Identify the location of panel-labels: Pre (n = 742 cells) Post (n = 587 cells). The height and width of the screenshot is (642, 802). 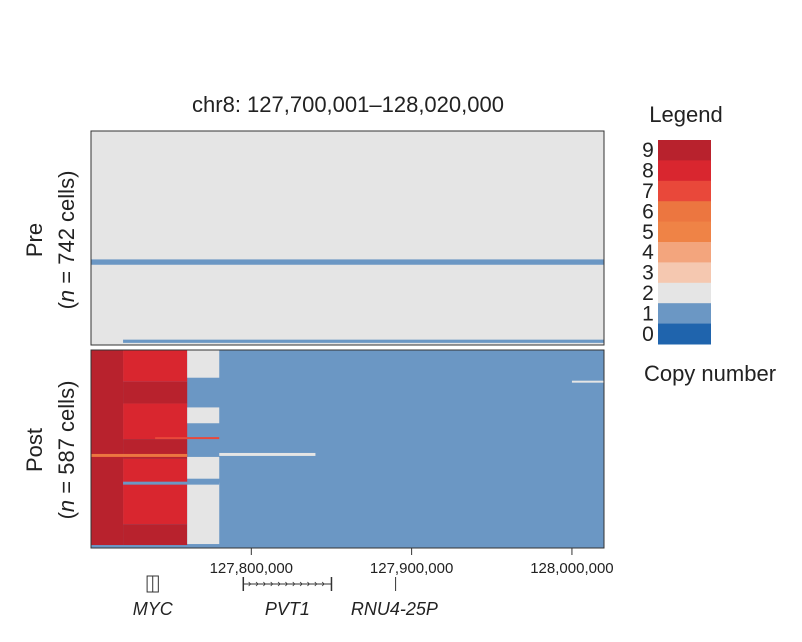
(50, 345).